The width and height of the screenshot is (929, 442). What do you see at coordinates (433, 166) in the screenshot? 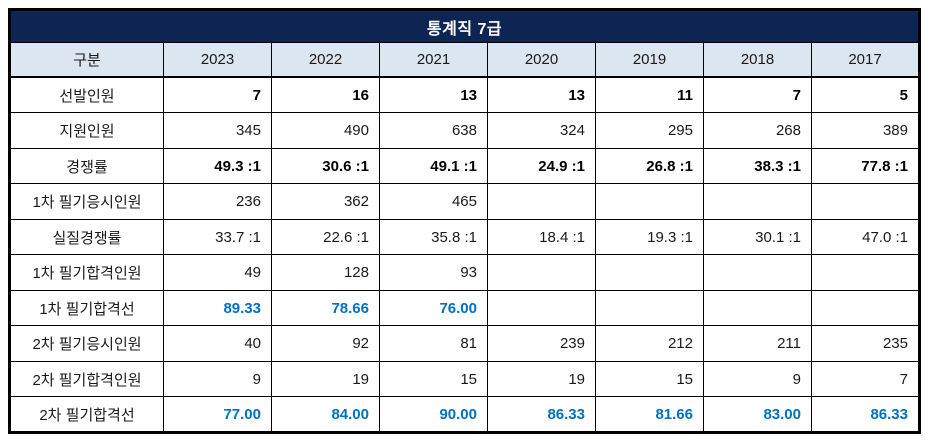
I see `value-cell: 49.1 :1` at bounding box center [433, 166].